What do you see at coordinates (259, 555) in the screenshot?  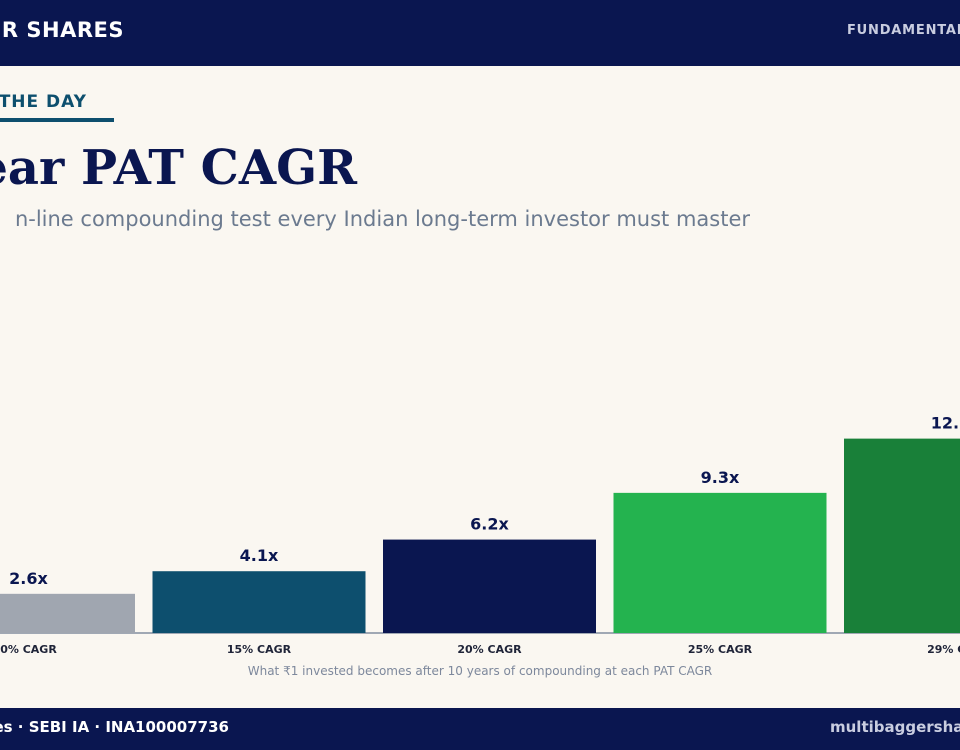 I see `bar-value-label: 4.1x` at bounding box center [259, 555].